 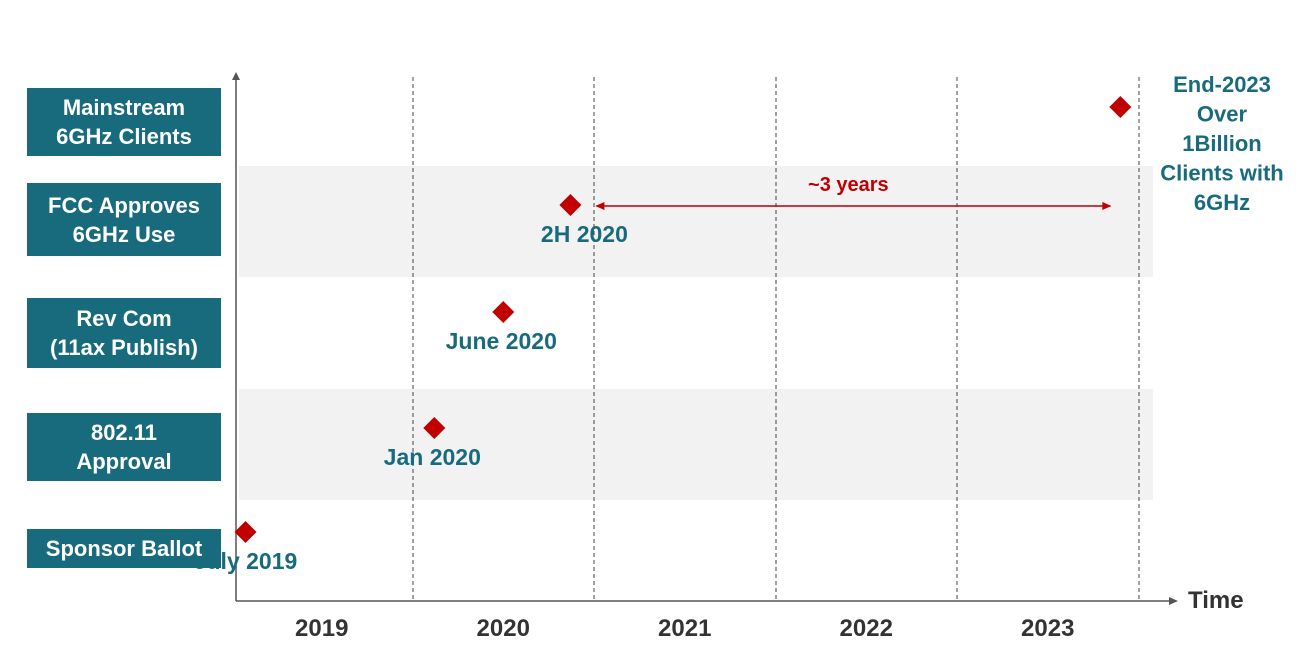 I want to click on milestone-label-end-line: End-2023, so click(x=1222, y=84).